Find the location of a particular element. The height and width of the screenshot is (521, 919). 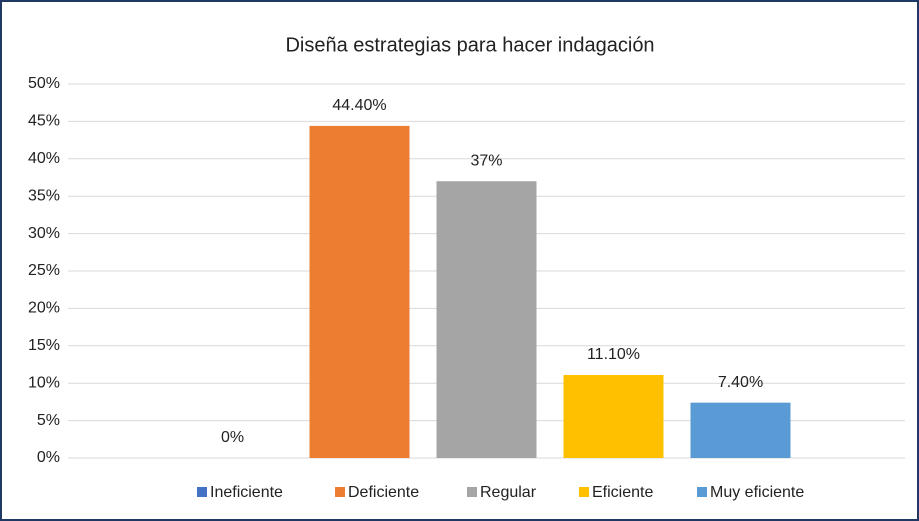

y-tick-label: 25% is located at coordinates (44, 270).